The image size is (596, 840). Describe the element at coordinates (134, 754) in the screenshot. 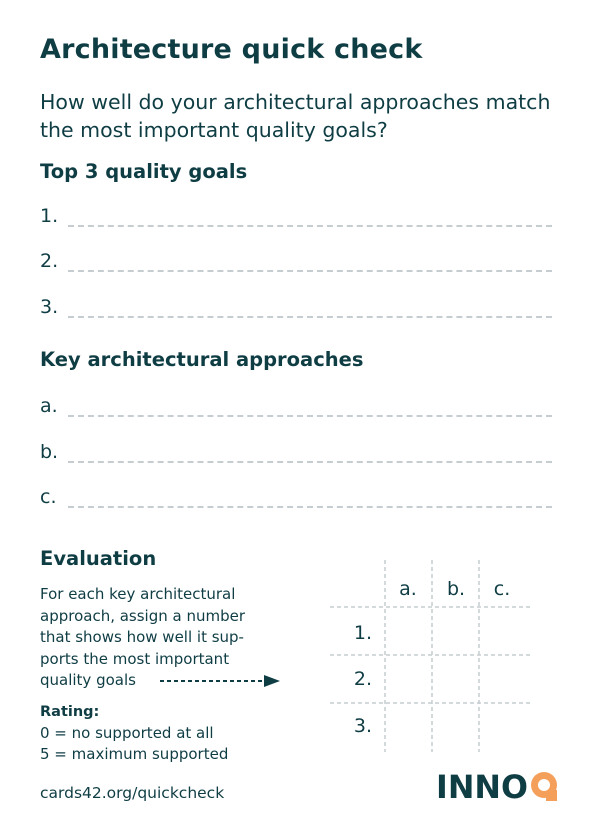

I see `rating-line: 5 = maximum supported` at that location.